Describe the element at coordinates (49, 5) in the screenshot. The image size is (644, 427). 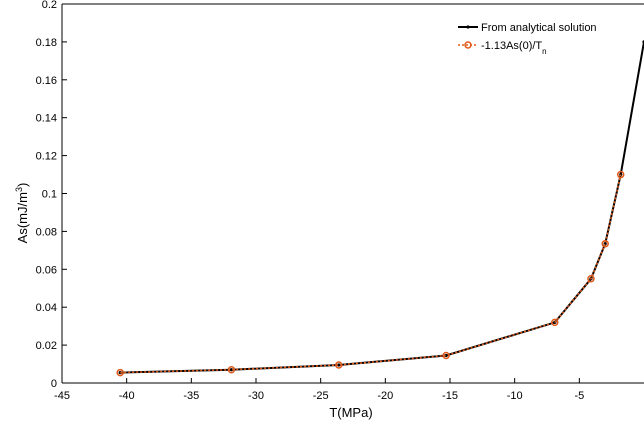
I see `y-tick-label: 0.2` at that location.